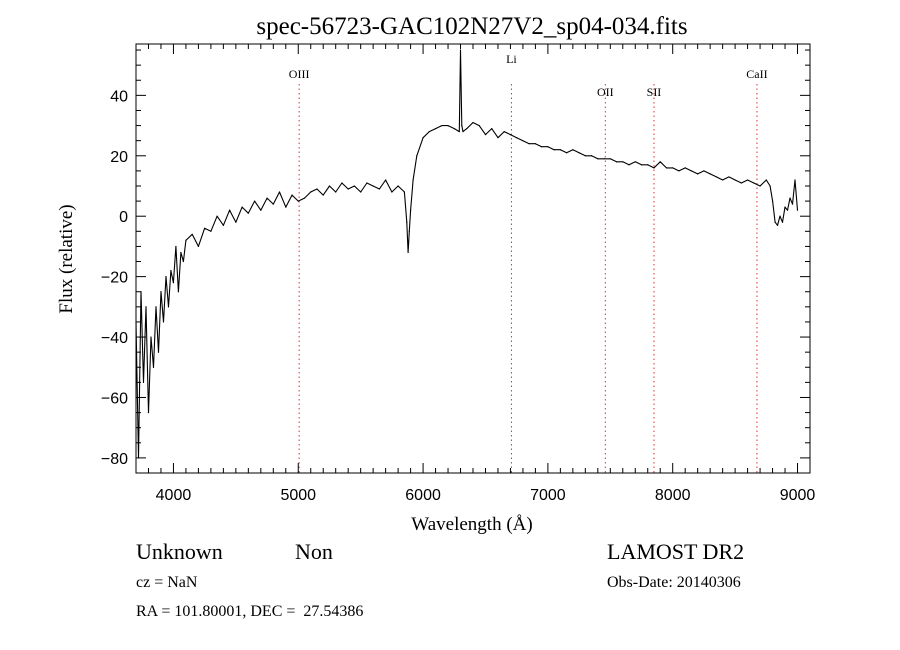 The image size is (900, 650). What do you see at coordinates (299, 74) in the screenshot?
I see `spectral-line-label: OIII` at bounding box center [299, 74].